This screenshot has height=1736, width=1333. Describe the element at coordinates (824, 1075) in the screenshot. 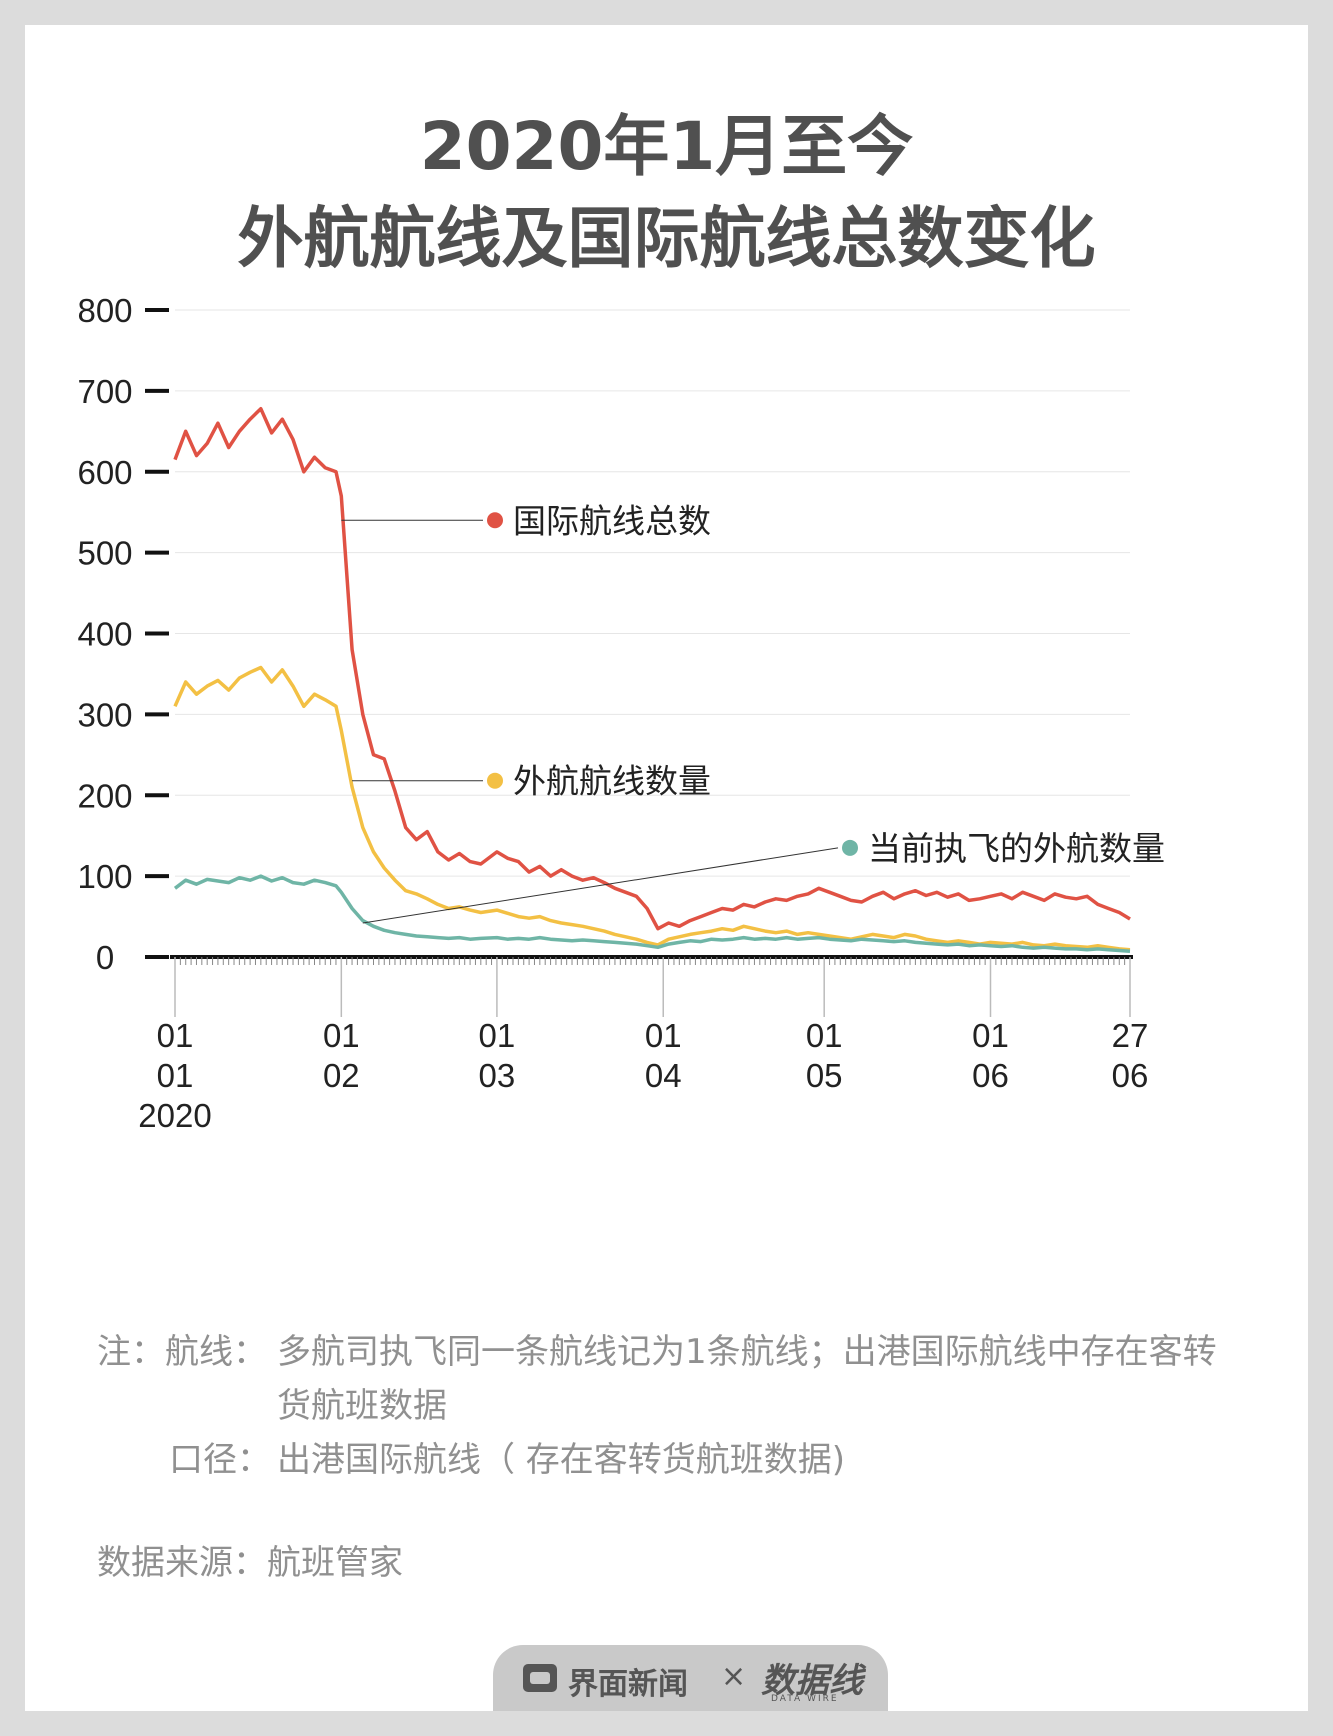

I see `x-tick-label: 05` at that location.